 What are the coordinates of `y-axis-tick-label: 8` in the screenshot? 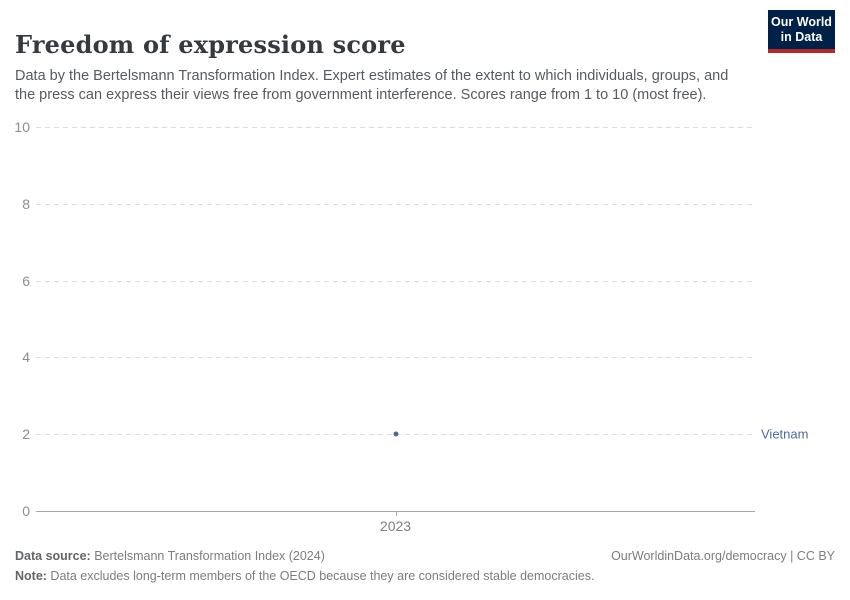 It's located at (26, 203).